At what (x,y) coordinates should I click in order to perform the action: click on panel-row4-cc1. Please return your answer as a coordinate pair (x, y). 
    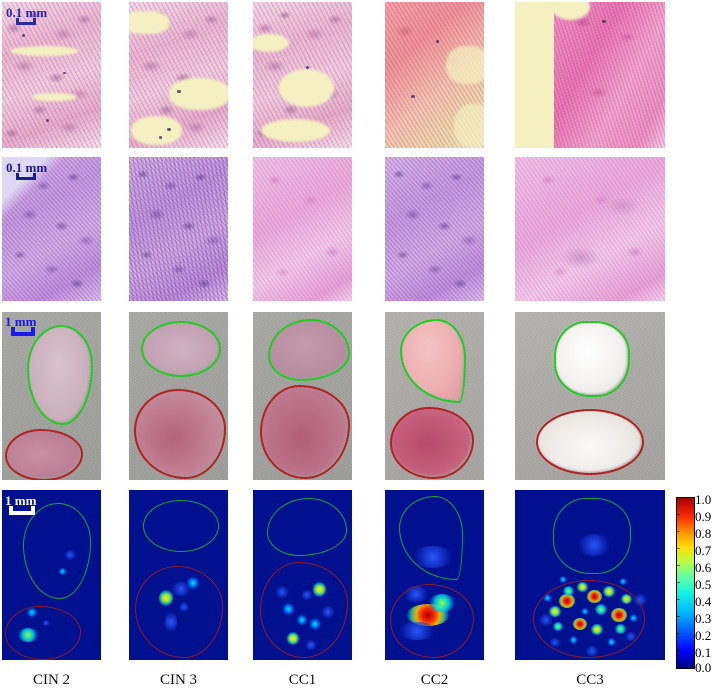
    Looking at the image, I should click on (302, 575).